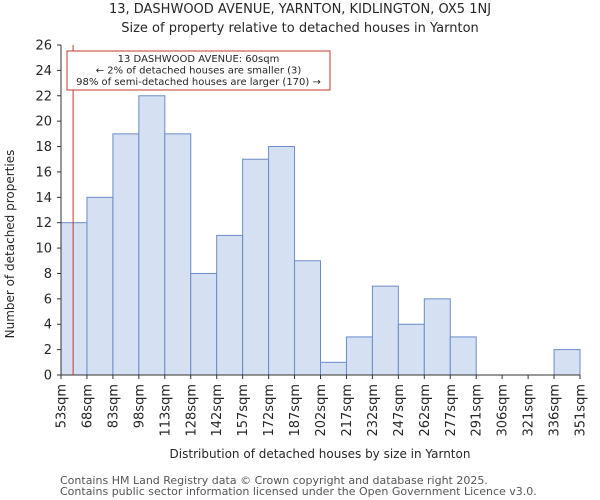 The image size is (600, 500). Describe the element at coordinates (126, 254) in the screenshot. I see `bar-83sqm` at that location.